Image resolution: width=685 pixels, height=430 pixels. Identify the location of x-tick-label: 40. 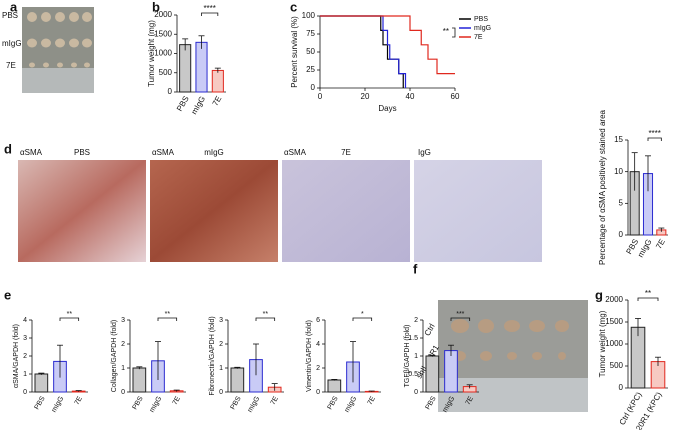
(410, 96).